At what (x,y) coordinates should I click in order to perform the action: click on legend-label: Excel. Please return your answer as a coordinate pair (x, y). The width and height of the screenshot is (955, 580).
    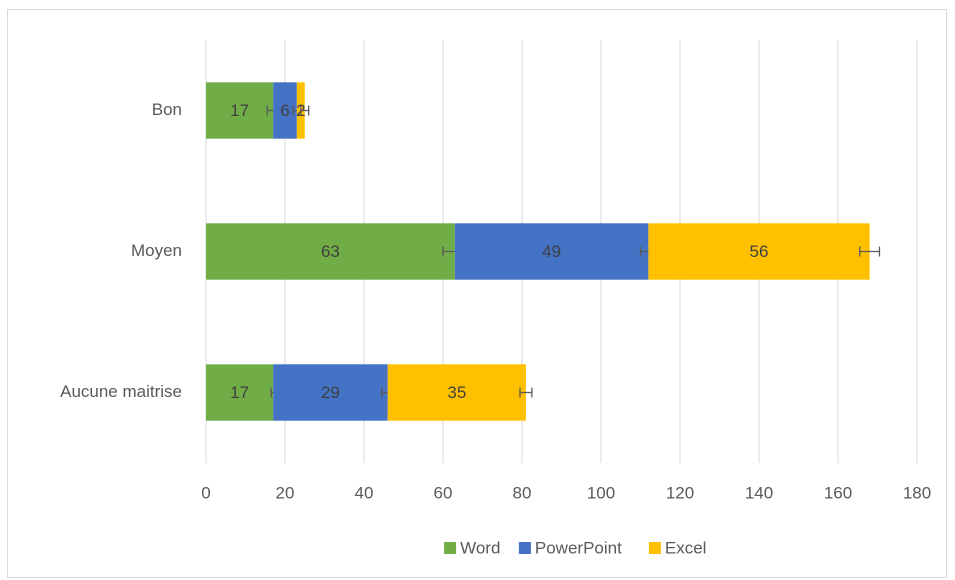
    Looking at the image, I should click on (686, 547).